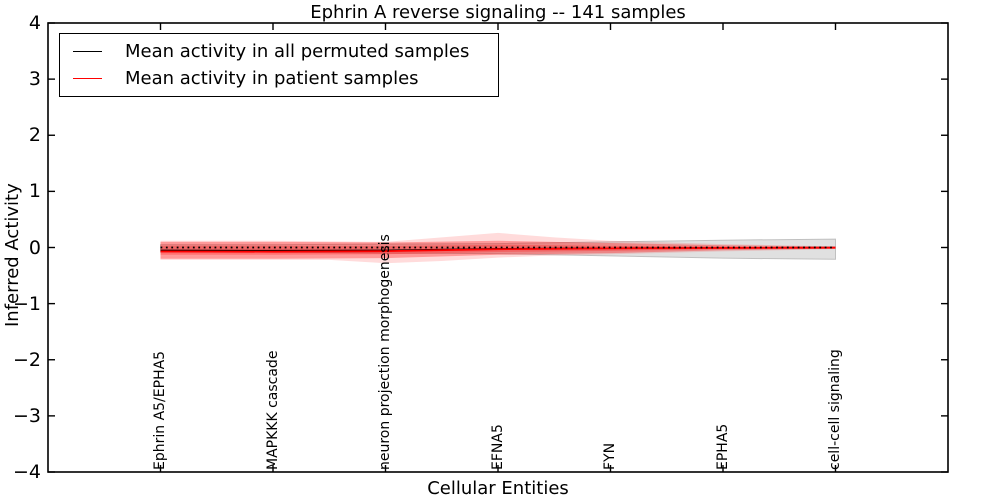  I want to click on x-tick-label: FYN, so click(610, 456).